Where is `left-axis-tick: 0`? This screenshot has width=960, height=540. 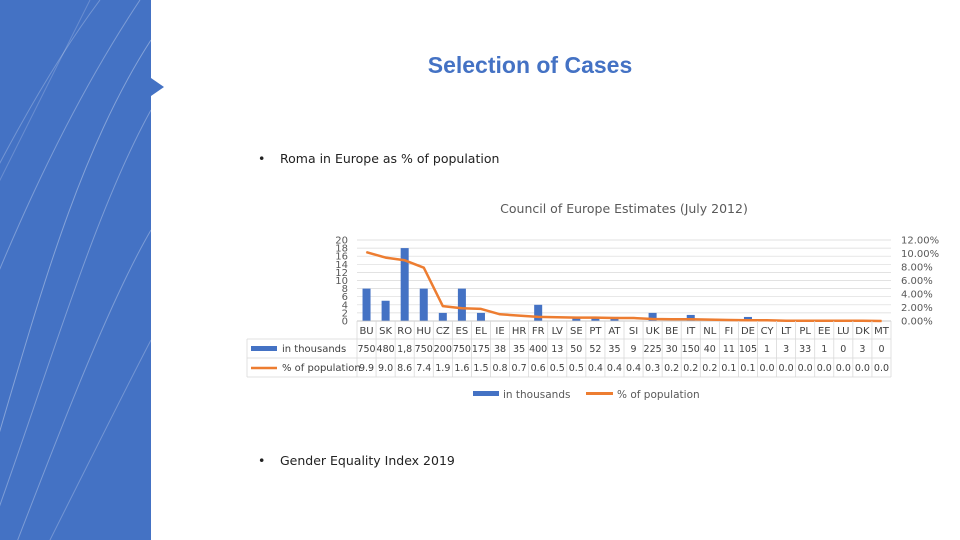 left-axis-tick: 0 is located at coordinates (345, 322).